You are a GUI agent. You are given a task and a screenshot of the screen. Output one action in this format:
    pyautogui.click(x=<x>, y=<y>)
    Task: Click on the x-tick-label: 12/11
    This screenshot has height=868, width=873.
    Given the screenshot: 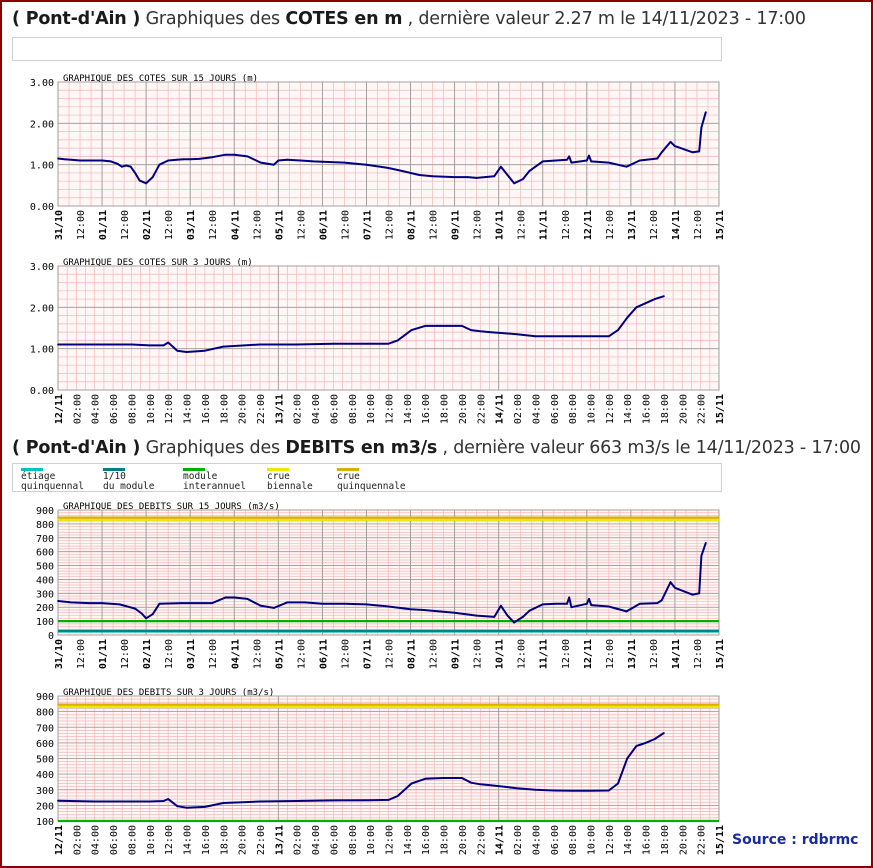 What is the action you would take?
    pyautogui.click(x=59, y=840)
    